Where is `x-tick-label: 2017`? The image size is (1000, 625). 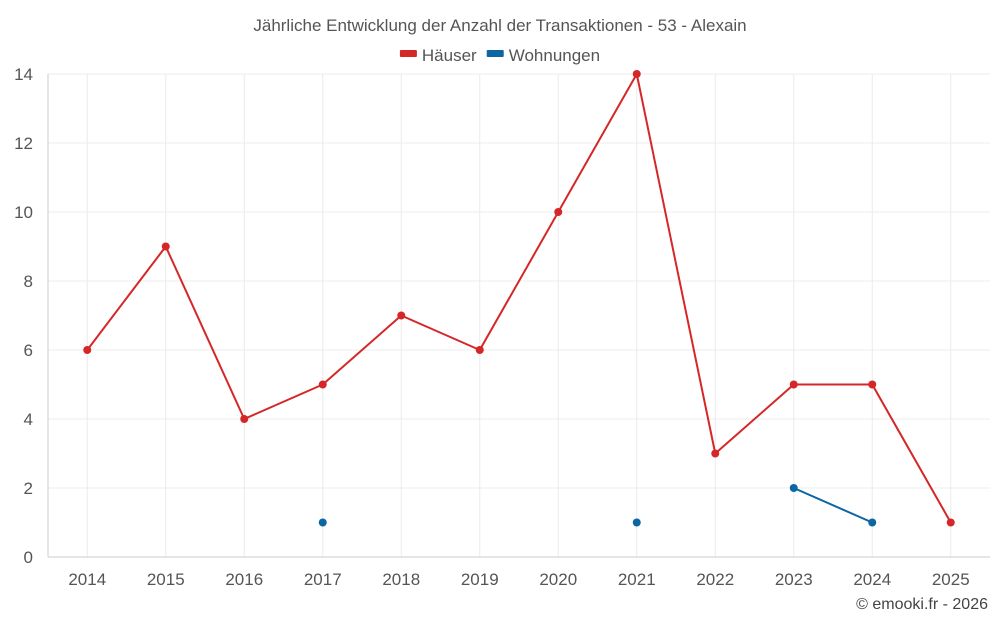 x-tick-label: 2017 is located at coordinates (323, 579).